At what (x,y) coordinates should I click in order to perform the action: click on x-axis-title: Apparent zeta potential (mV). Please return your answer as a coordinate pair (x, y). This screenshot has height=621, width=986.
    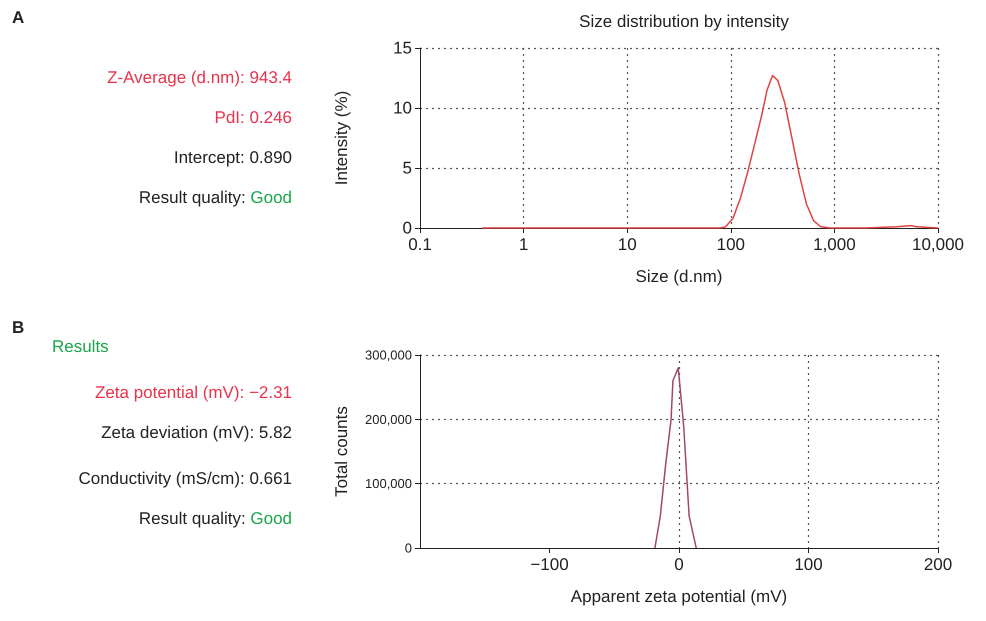
    Looking at the image, I should click on (679, 596).